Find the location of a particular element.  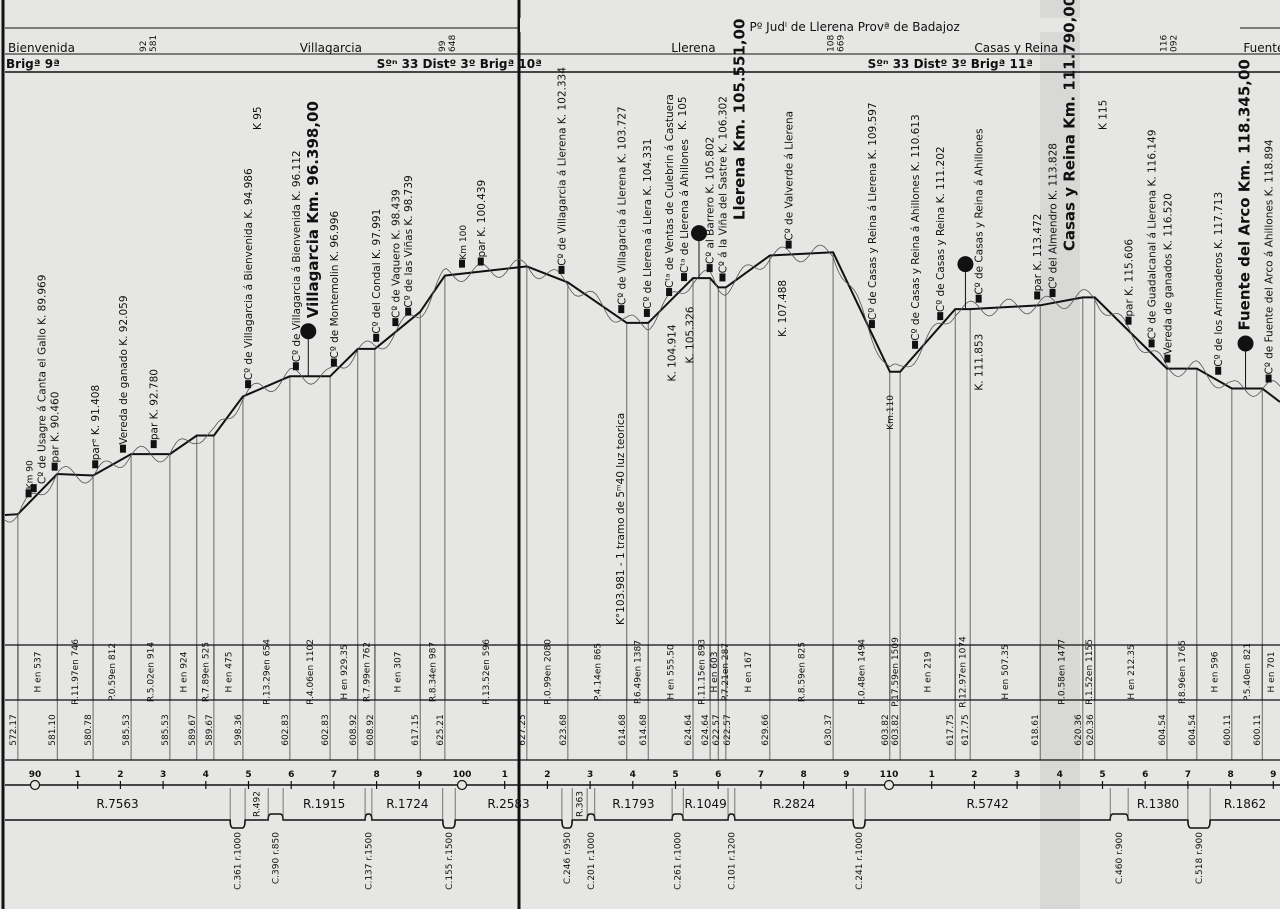

elevation-label: 622.57 is located at coordinates (728, 730).